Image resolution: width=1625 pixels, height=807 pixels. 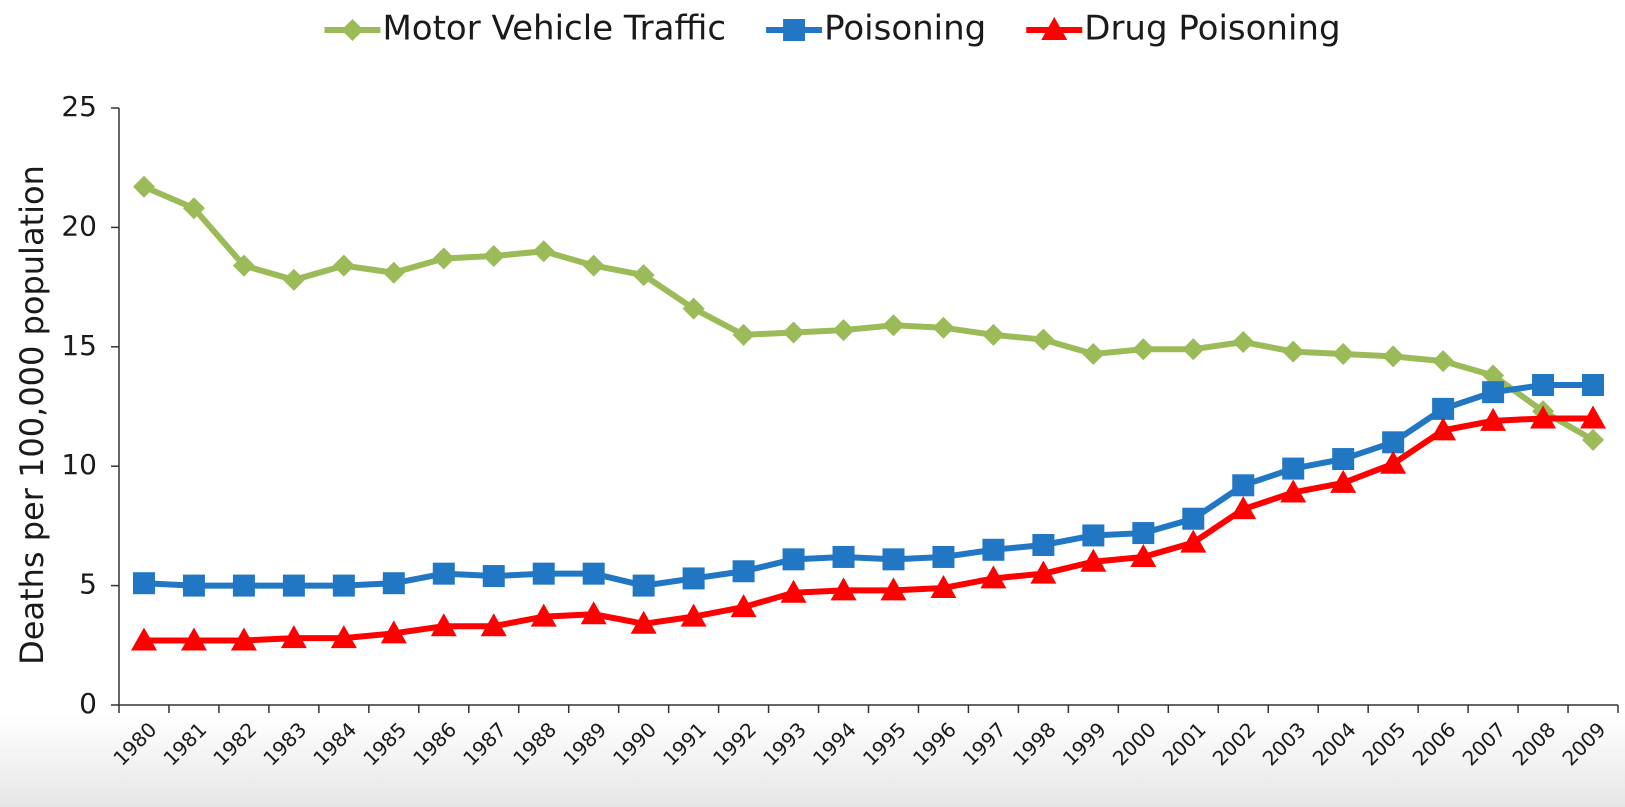 What do you see at coordinates (1212, 29) in the screenshot?
I see `legend-label: Drug Poisoning` at bounding box center [1212, 29].